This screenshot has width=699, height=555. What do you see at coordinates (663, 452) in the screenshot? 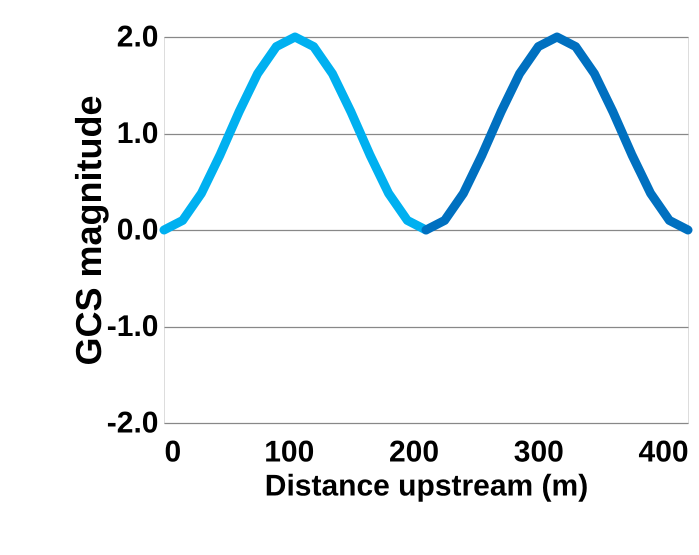
I see `x-tick-label: 400` at bounding box center [663, 452].